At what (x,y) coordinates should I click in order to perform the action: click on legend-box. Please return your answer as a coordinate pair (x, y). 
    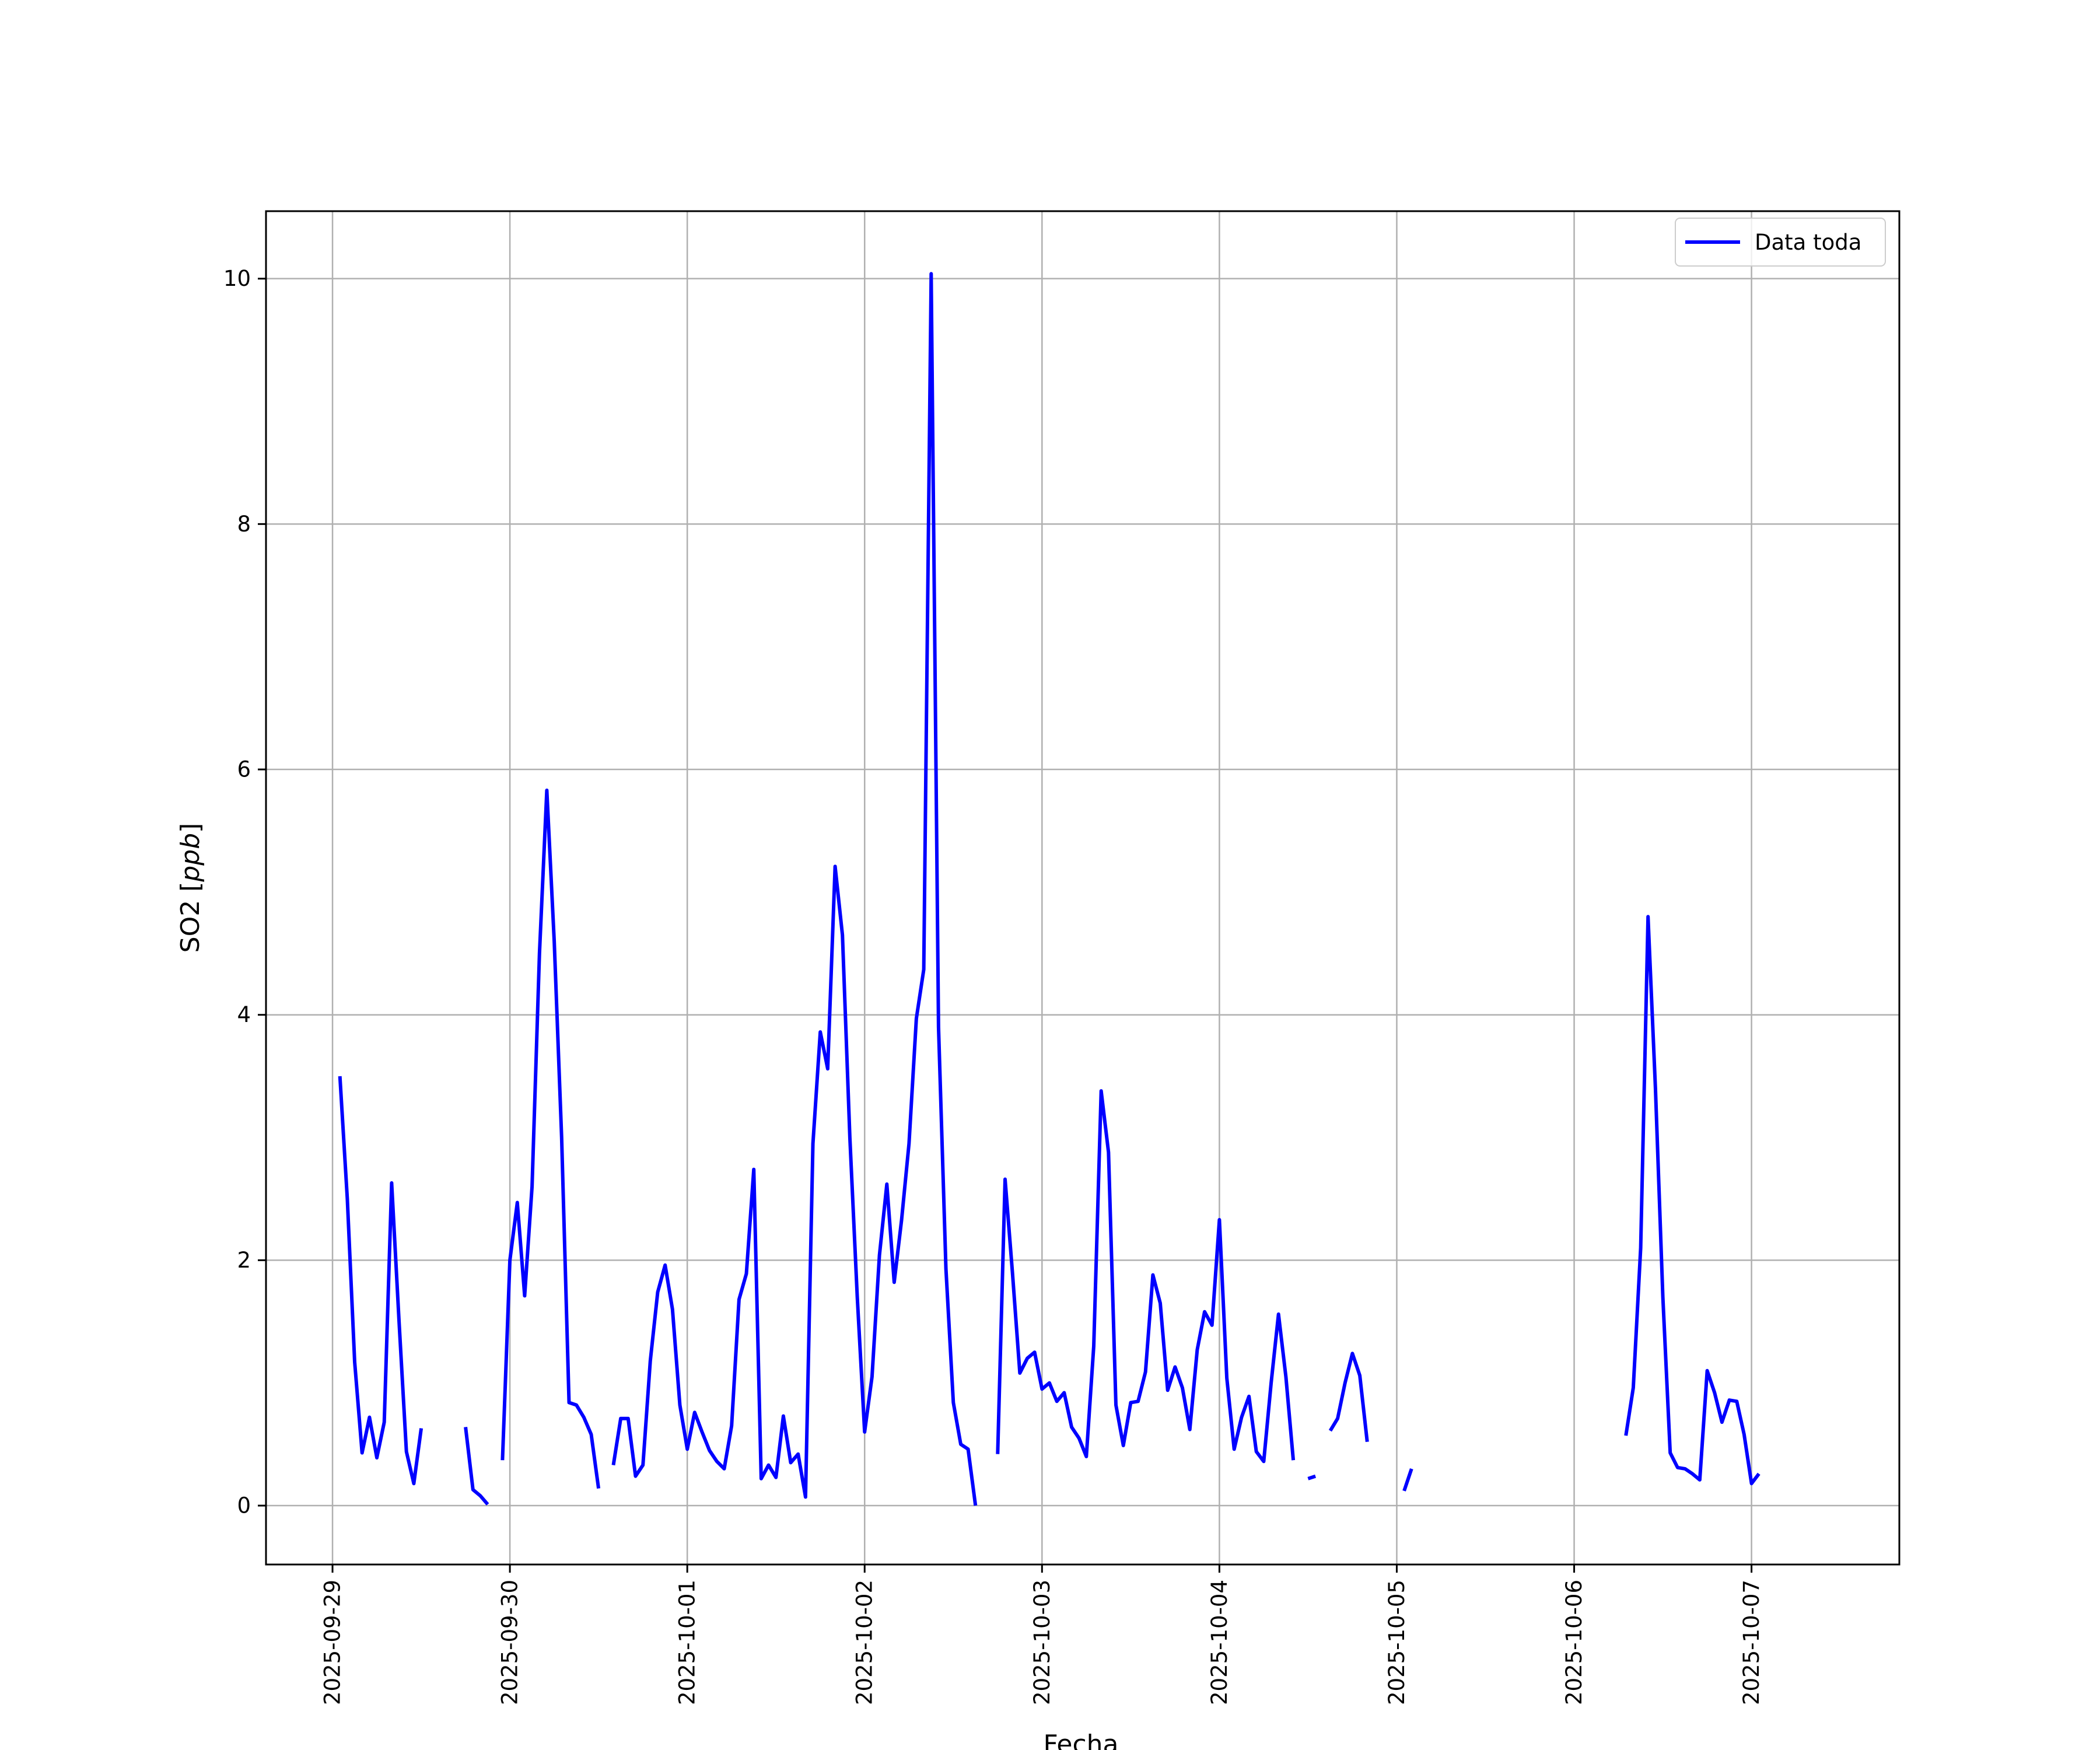
    Looking at the image, I should click on (1780, 242).